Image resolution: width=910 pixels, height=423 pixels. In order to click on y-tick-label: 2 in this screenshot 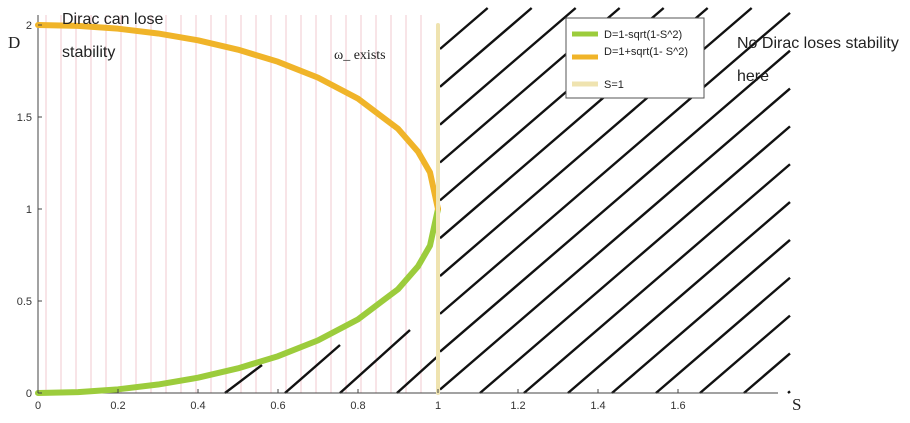, I will do `click(29, 26)`.